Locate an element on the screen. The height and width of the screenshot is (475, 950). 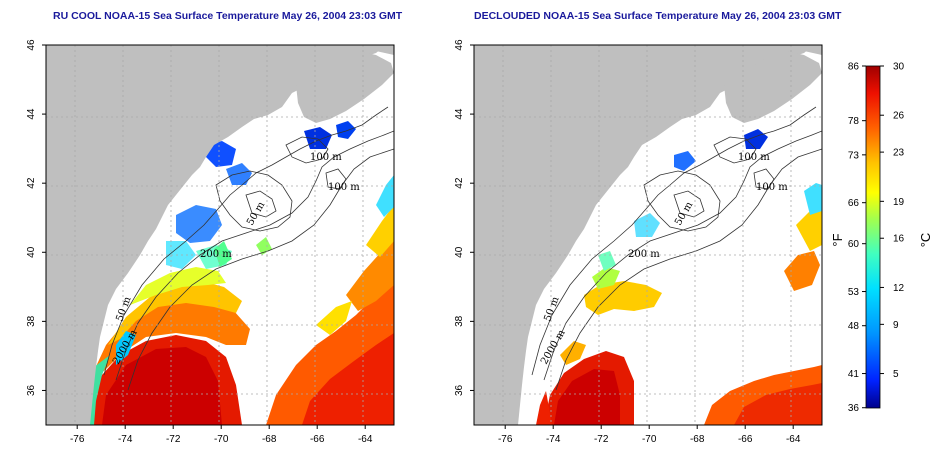
lon-tick-label-left-6: -64 is located at coordinates (365, 439).